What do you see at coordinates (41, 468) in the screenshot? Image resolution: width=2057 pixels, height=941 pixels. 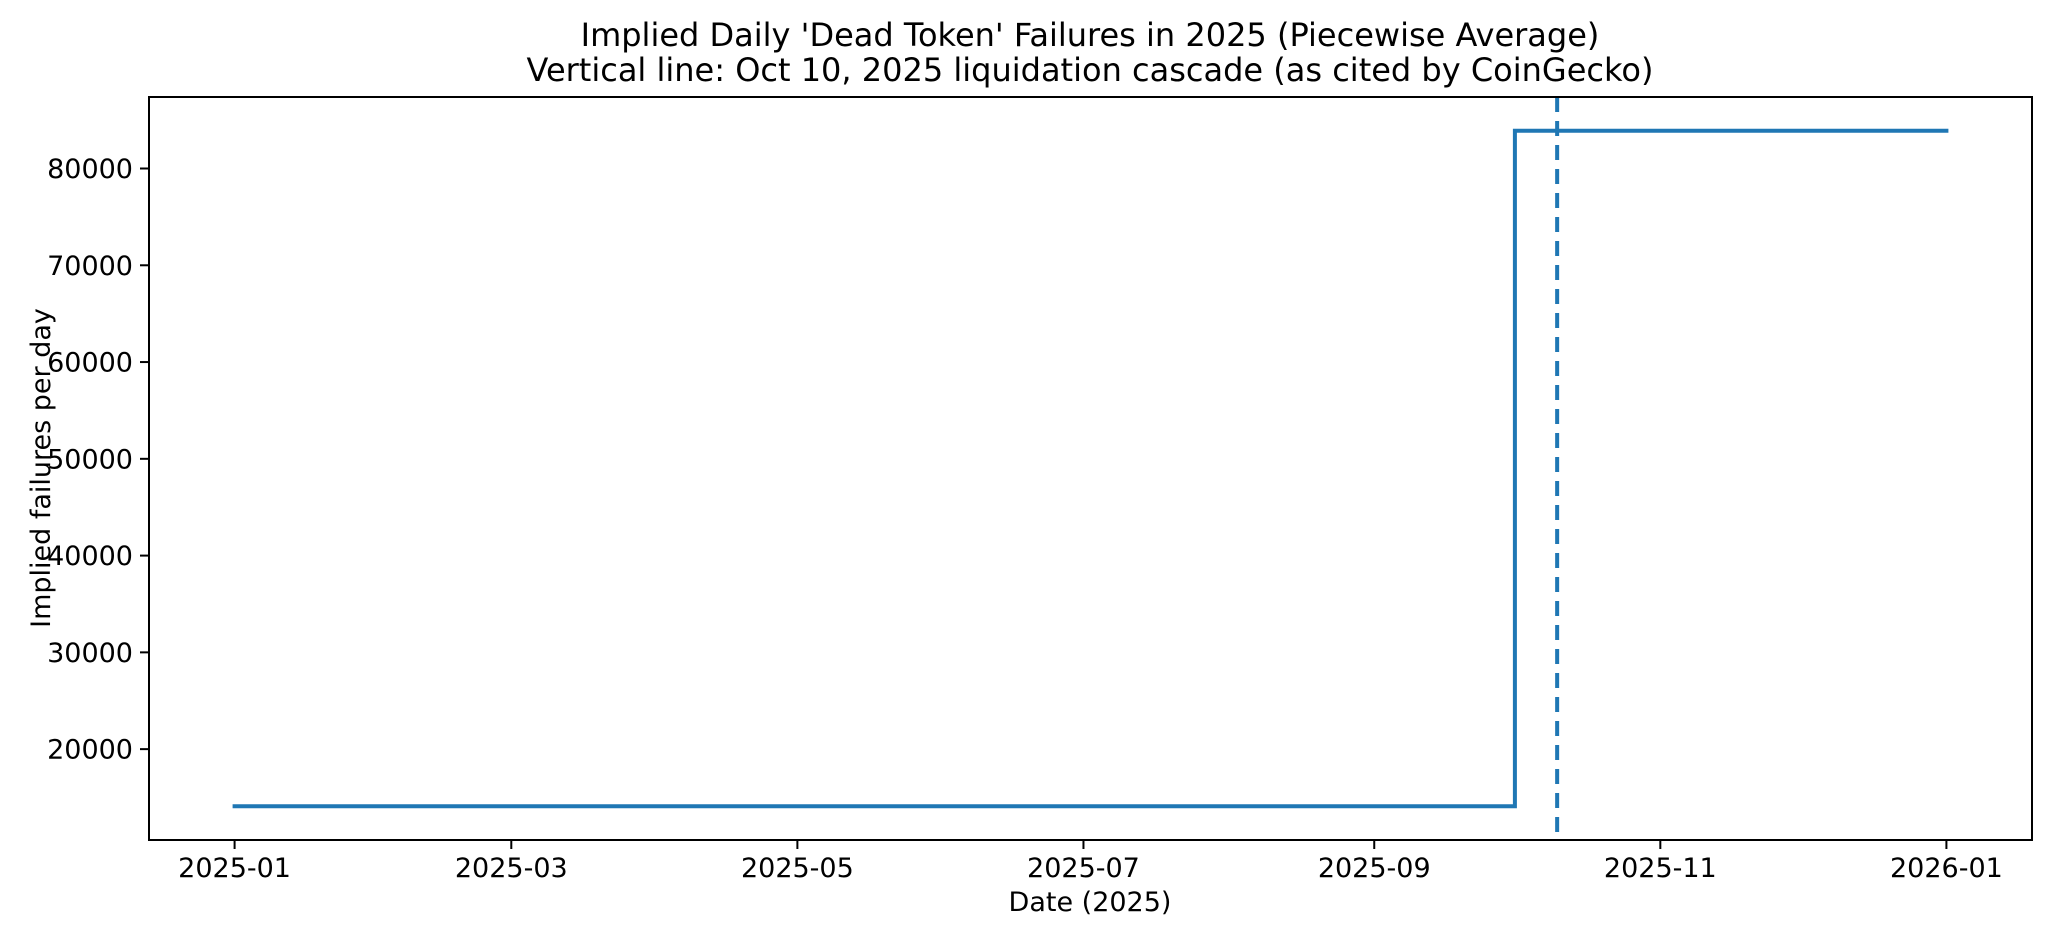 I see `y-axis-label: Implied failures per day` at bounding box center [41, 468].